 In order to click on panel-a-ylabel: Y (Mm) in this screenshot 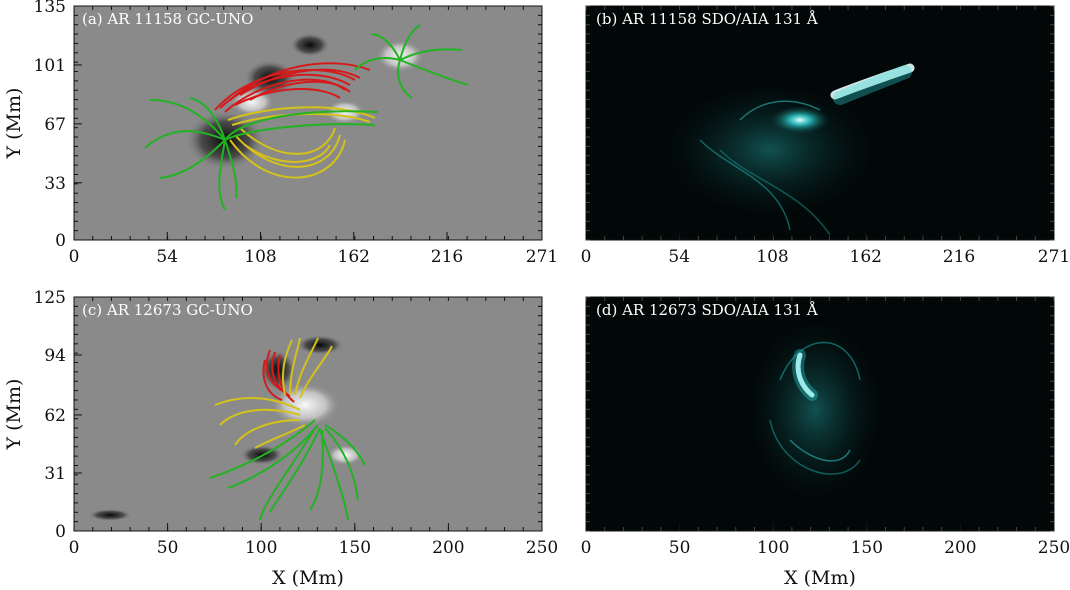, I will do `click(14, 124)`.